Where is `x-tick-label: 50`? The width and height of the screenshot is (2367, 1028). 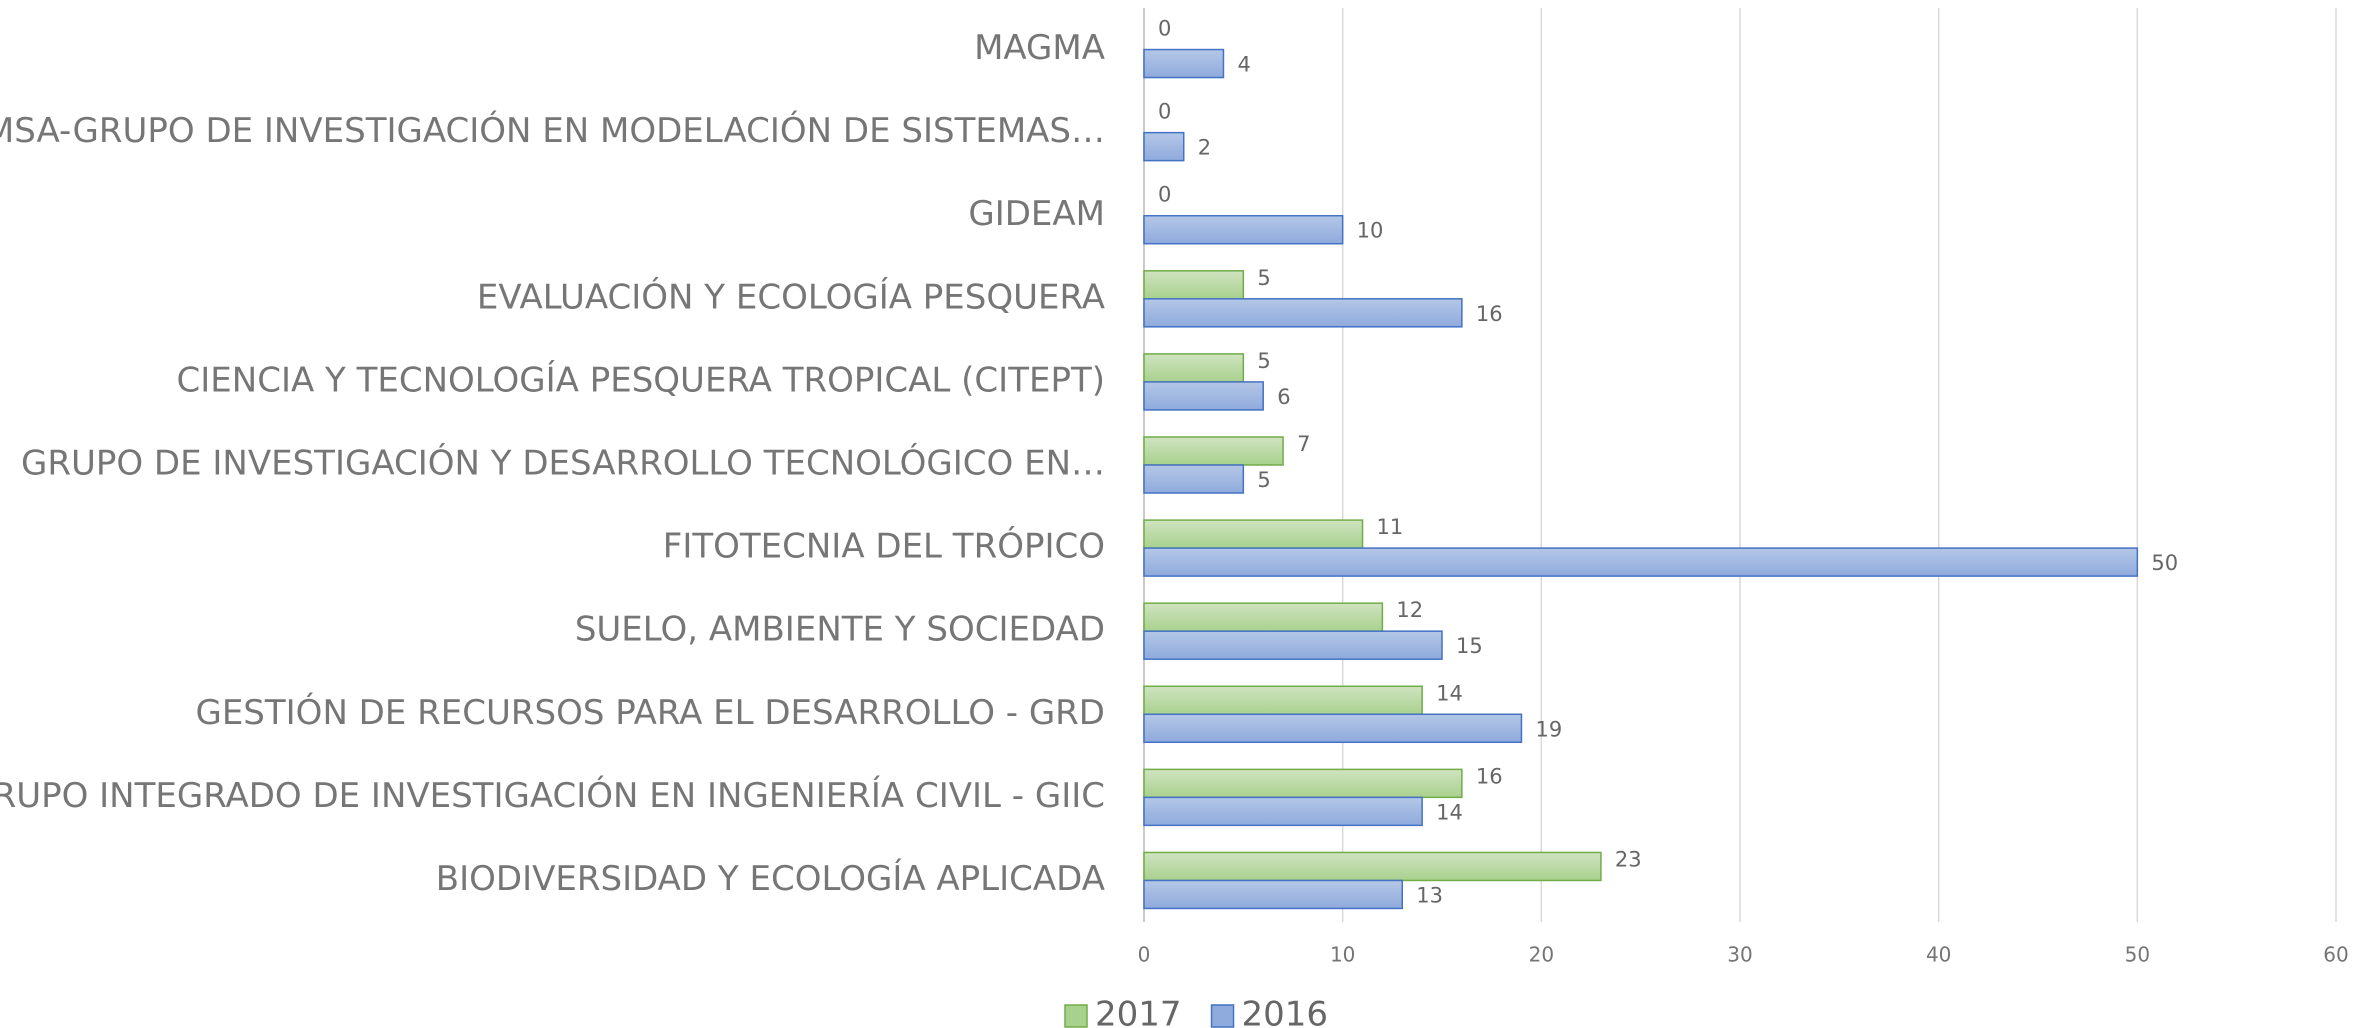
x-tick-label: 50 is located at coordinates (2137, 955).